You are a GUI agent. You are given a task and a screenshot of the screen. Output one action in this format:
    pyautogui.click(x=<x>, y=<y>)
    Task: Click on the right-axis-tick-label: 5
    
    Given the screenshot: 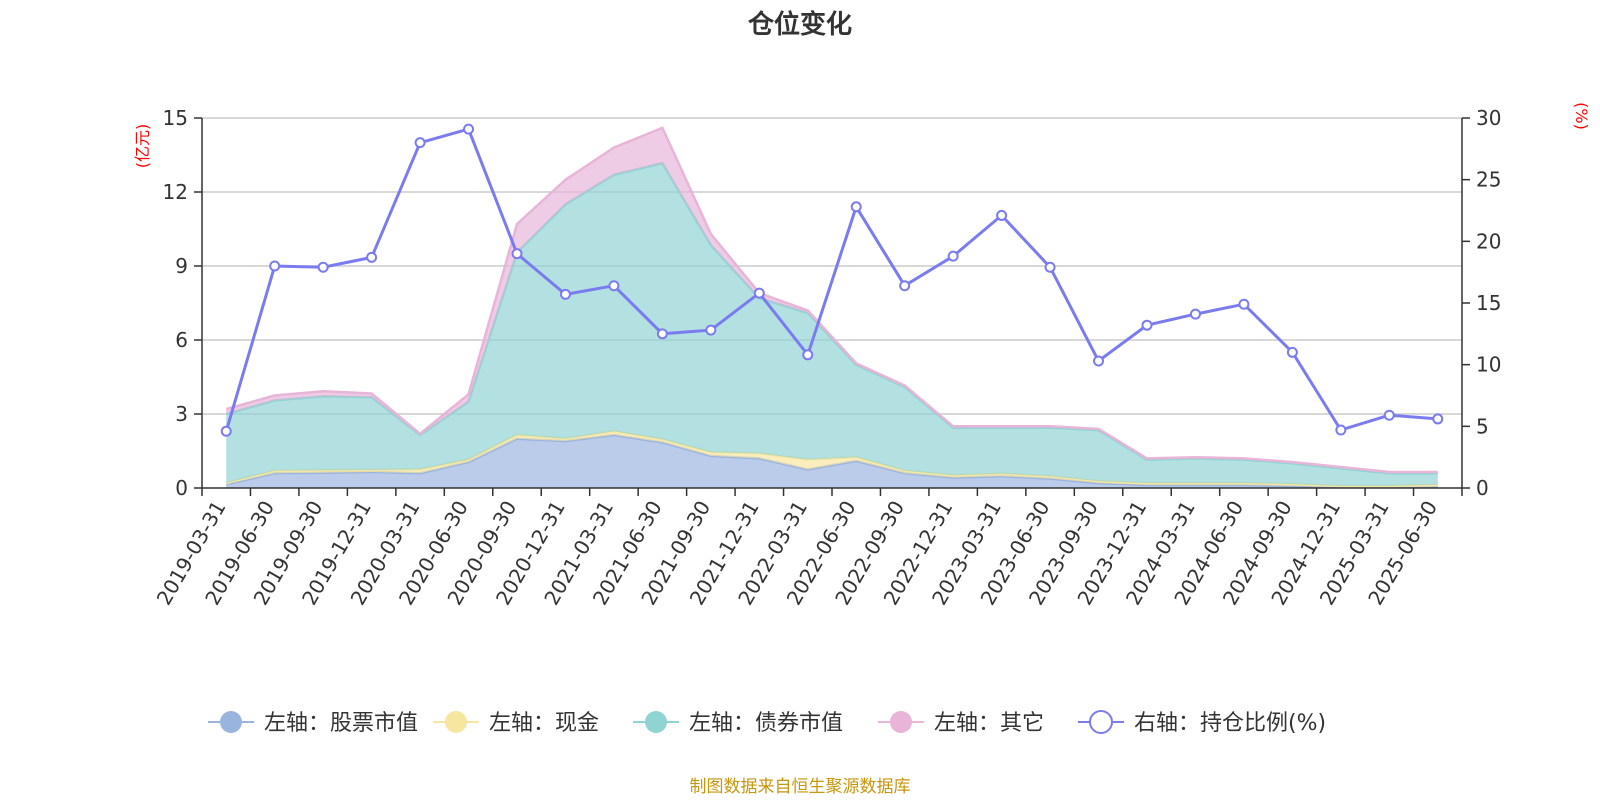 What is the action you would take?
    pyautogui.click(x=1482, y=426)
    